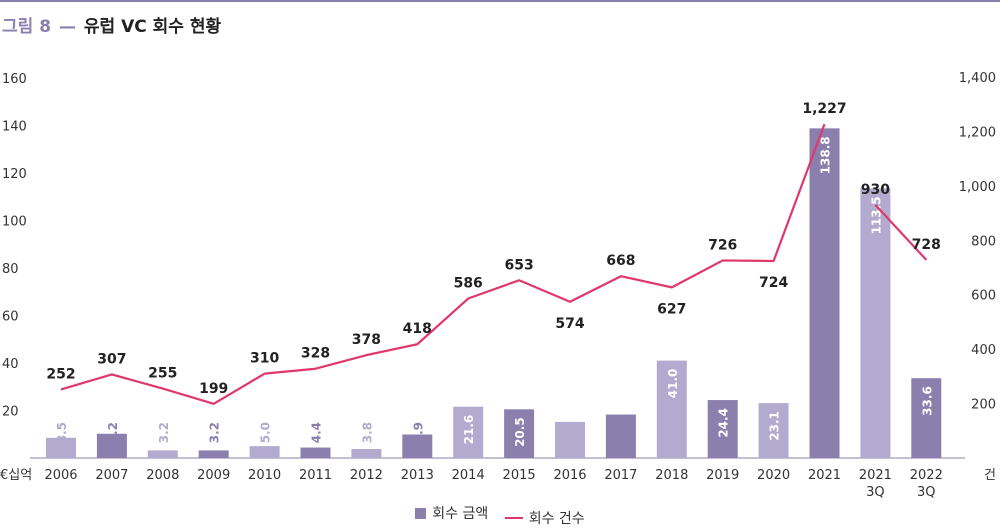  What do you see at coordinates (10, 269) in the screenshot?
I see `left-axis-tick-label: 80` at bounding box center [10, 269].